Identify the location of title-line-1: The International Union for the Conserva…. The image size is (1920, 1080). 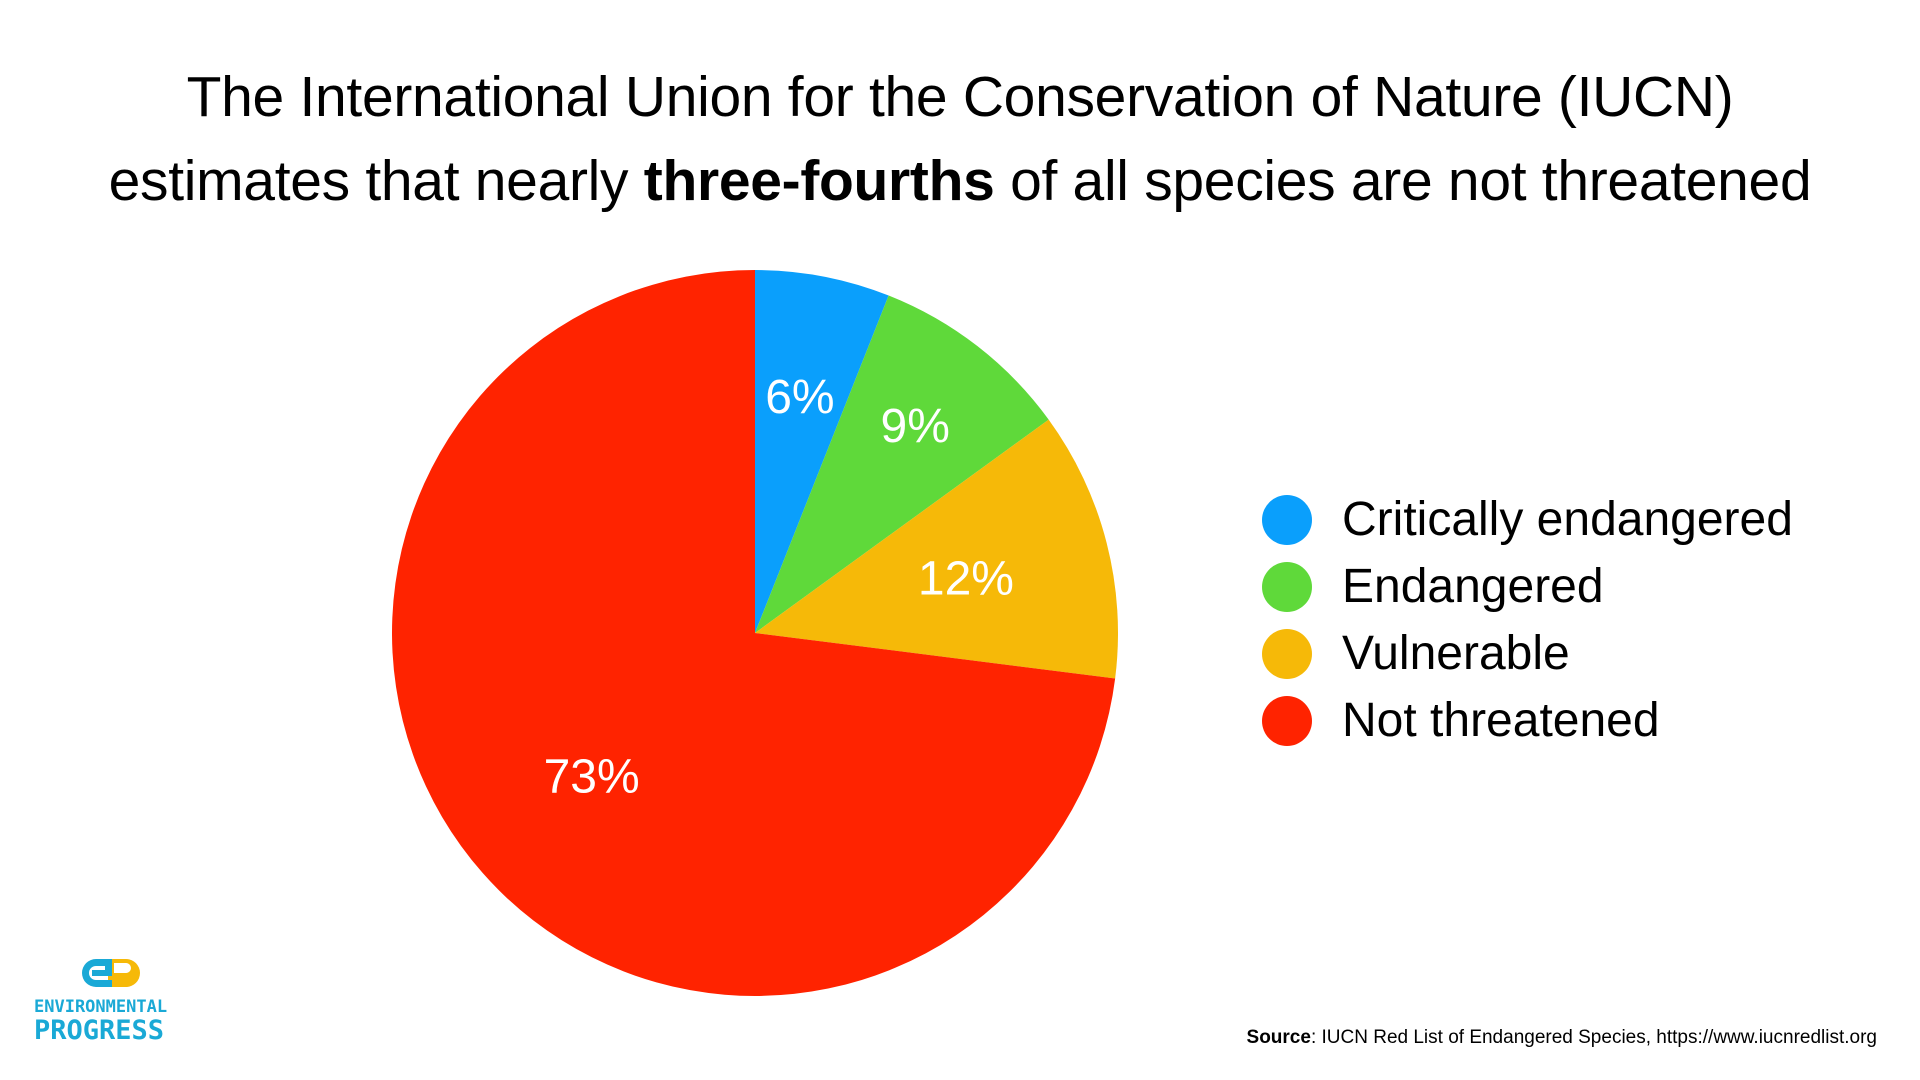
(960, 97).